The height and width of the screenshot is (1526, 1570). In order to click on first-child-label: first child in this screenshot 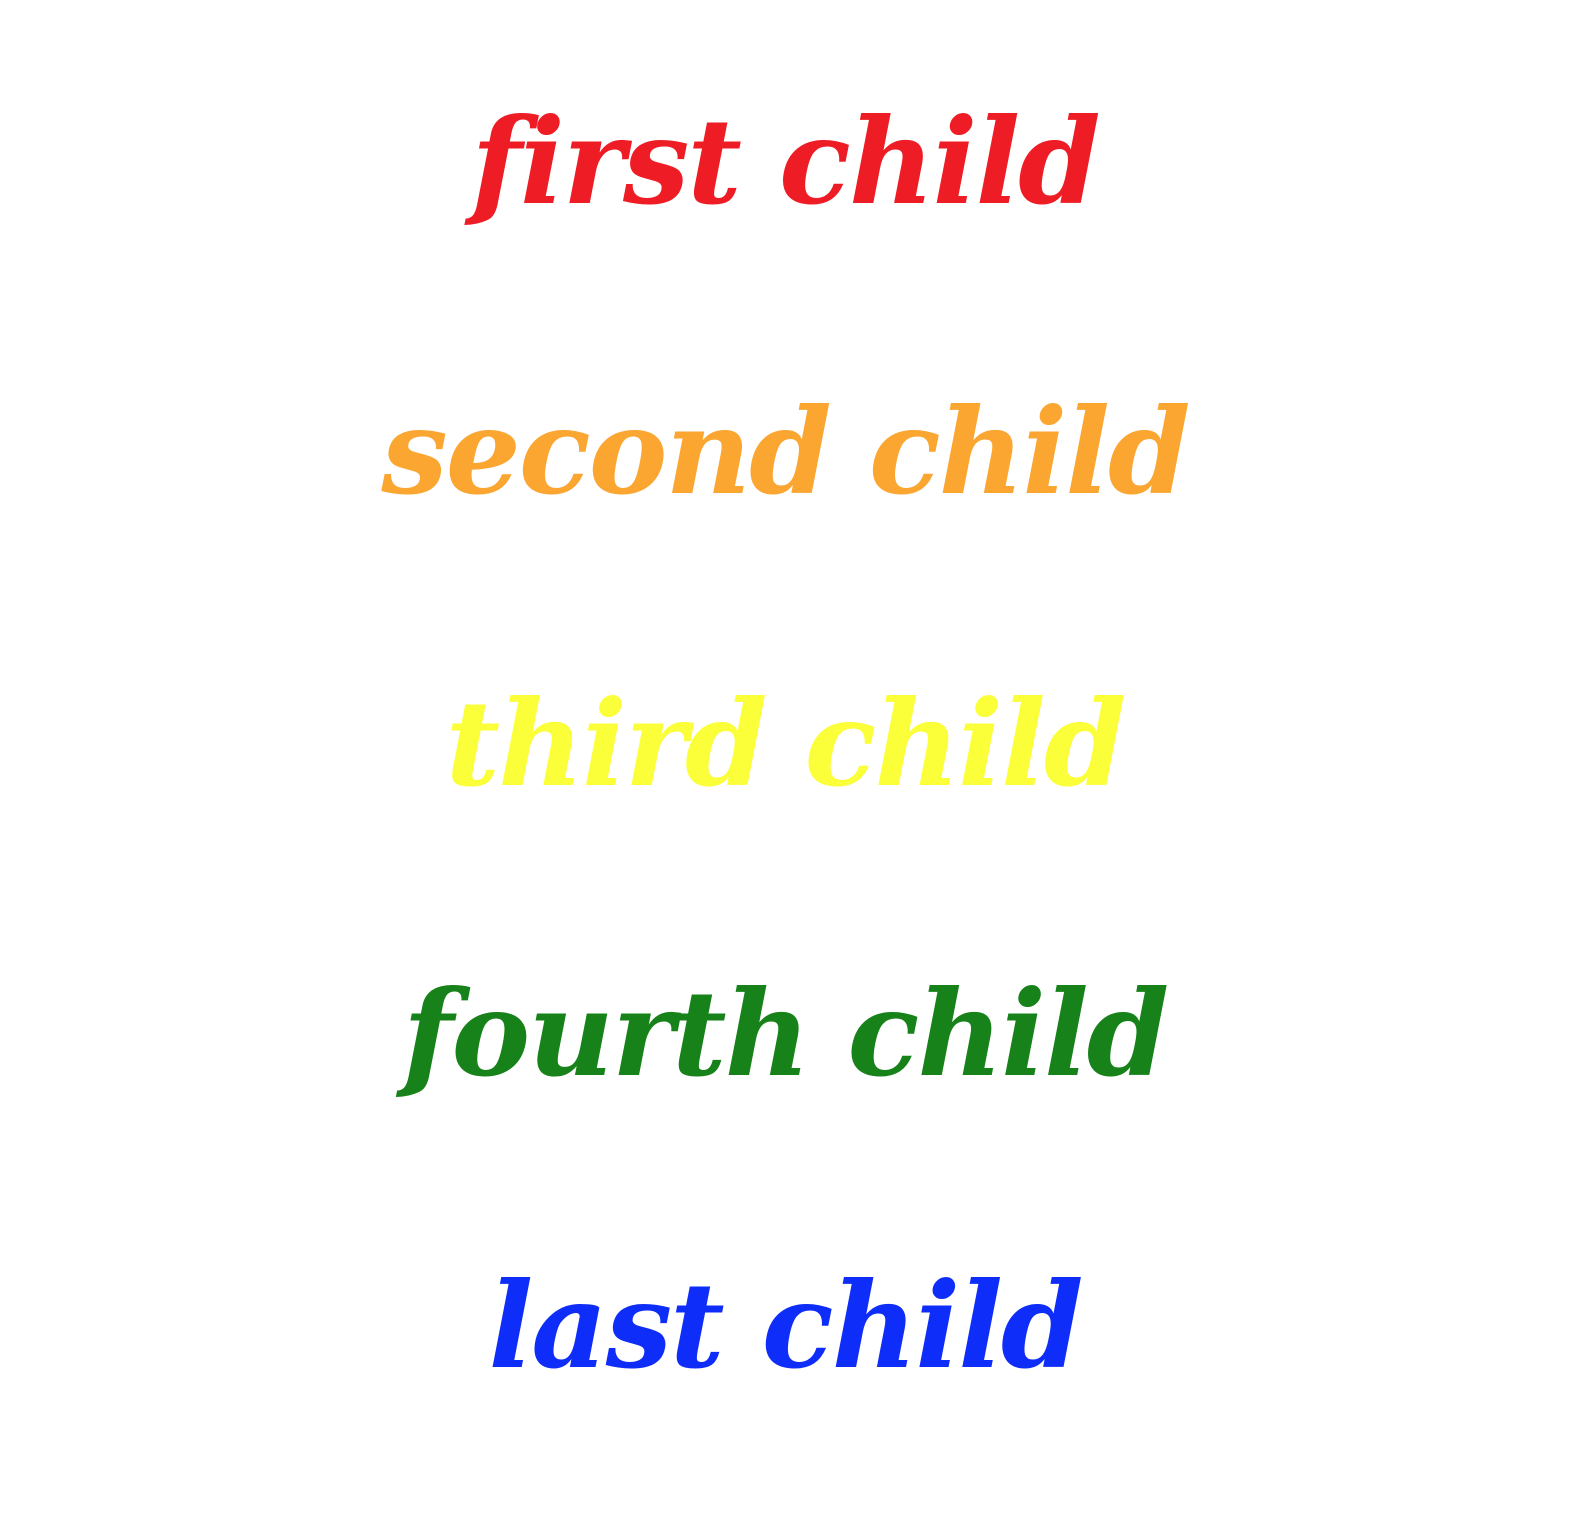, I will do `click(786, 161)`.